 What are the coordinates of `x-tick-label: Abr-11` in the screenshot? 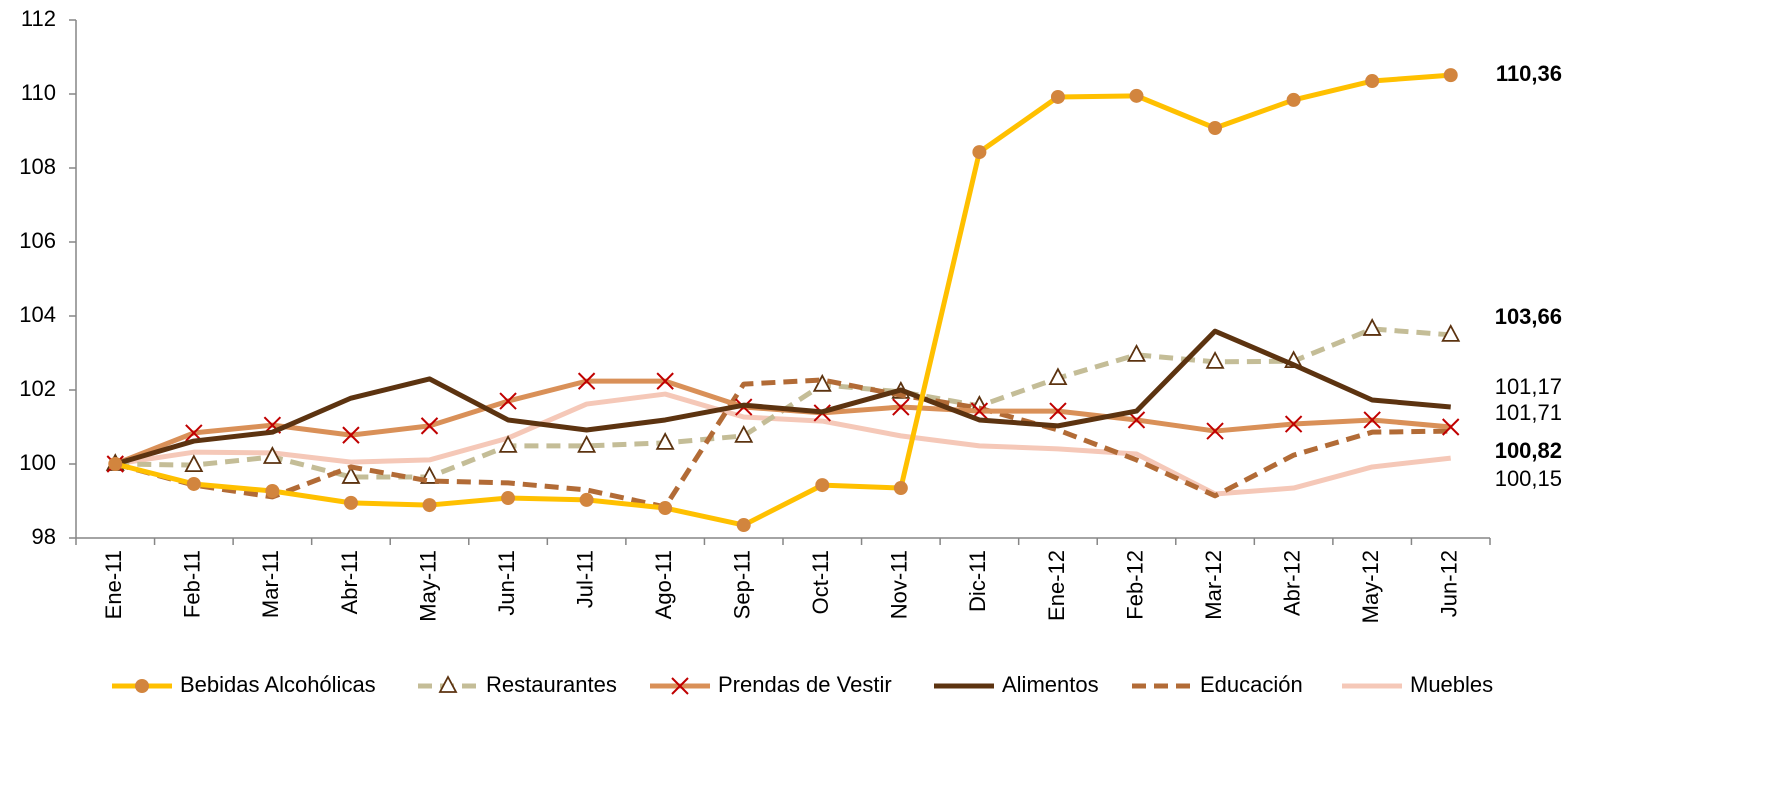 It's located at (349, 582).